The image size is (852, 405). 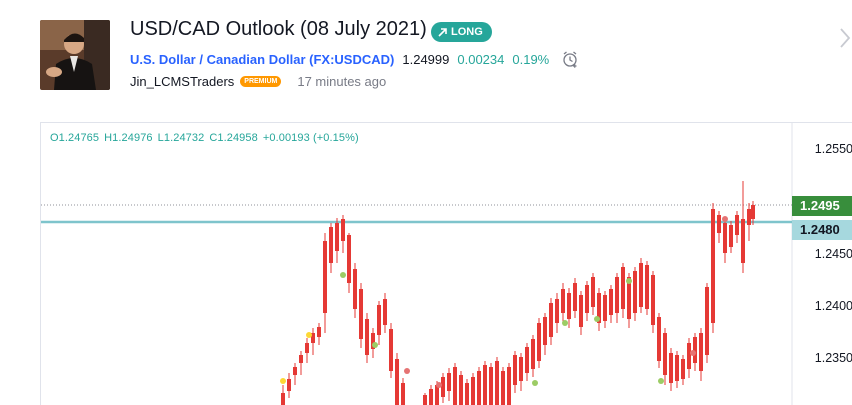 I want to click on arrow-up-right-icon, so click(x=442, y=32).